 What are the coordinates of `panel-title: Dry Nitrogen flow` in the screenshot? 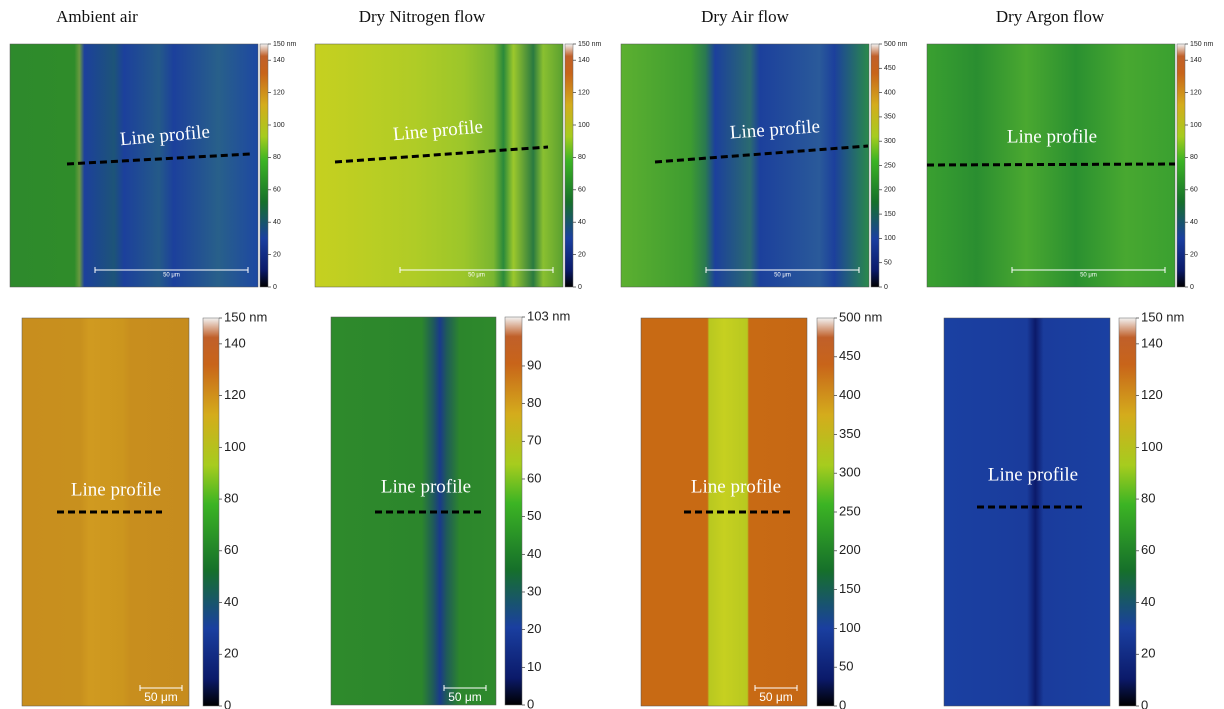 It's located at (422, 16).